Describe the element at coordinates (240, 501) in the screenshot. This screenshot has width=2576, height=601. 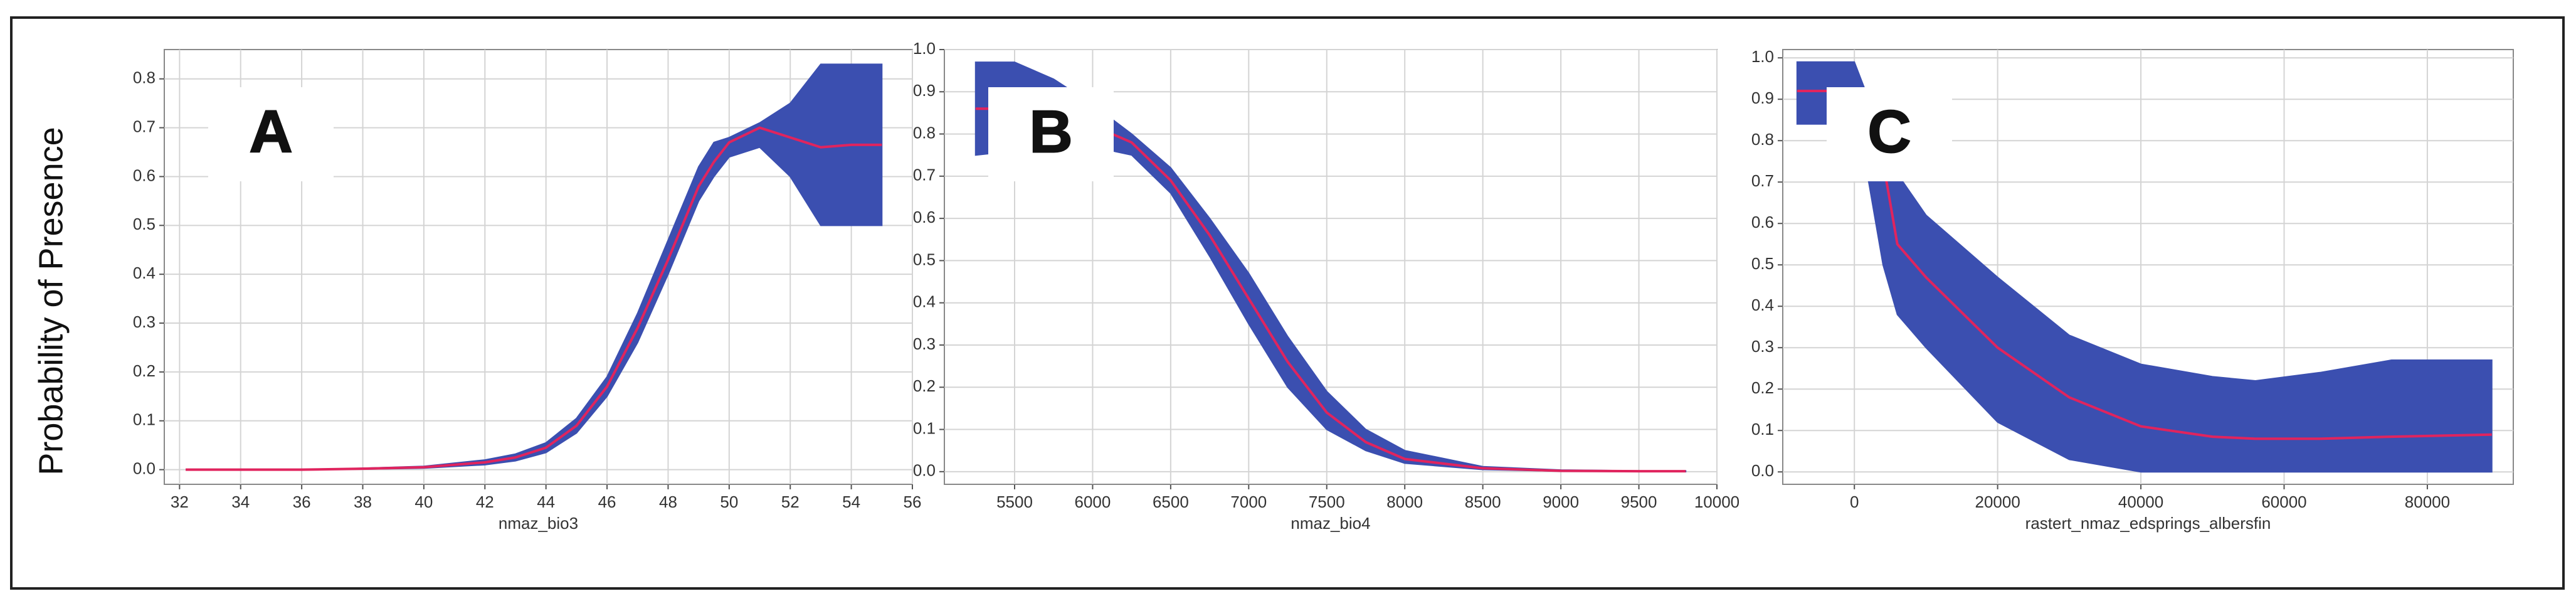
I see `x-tick-label: 34` at that location.